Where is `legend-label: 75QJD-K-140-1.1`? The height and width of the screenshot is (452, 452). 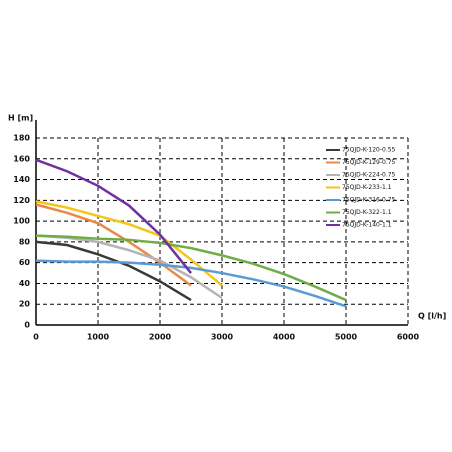 legend-label: 75QJD-K-140-1.1 is located at coordinates (367, 225).